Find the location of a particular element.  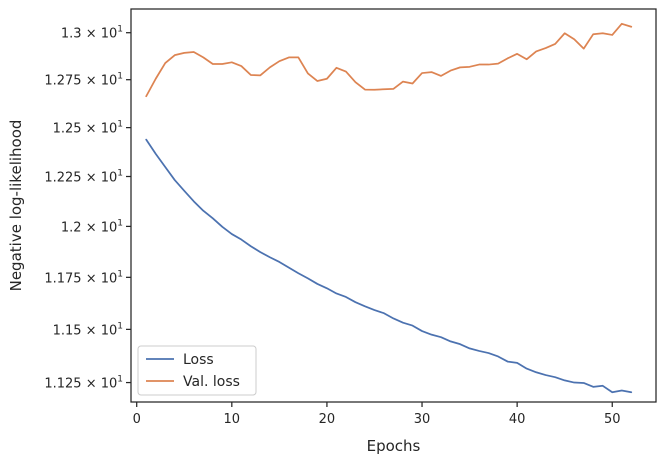

x-tick-label: 50 is located at coordinates (612, 419).